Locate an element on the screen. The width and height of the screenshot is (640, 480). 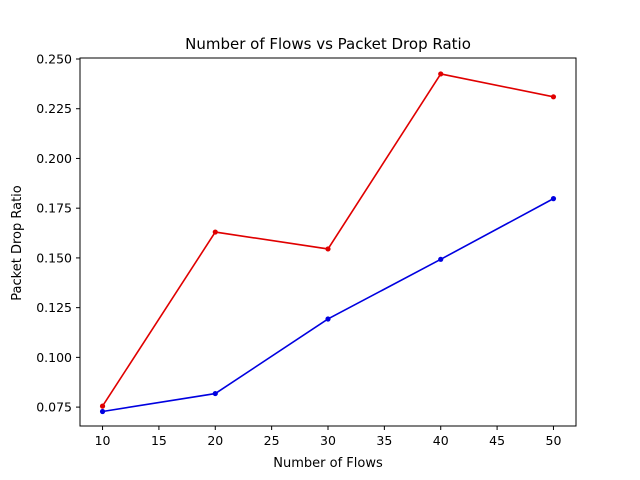
x-axis-label: Number of Flows is located at coordinates (328, 463).